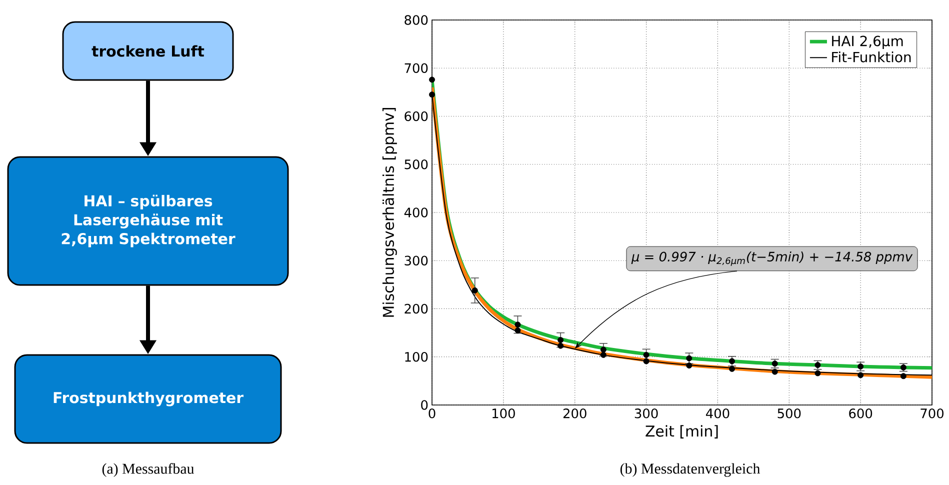 The image size is (949, 485). I want to click on text: Frostpunkthygrometer, so click(149, 399).